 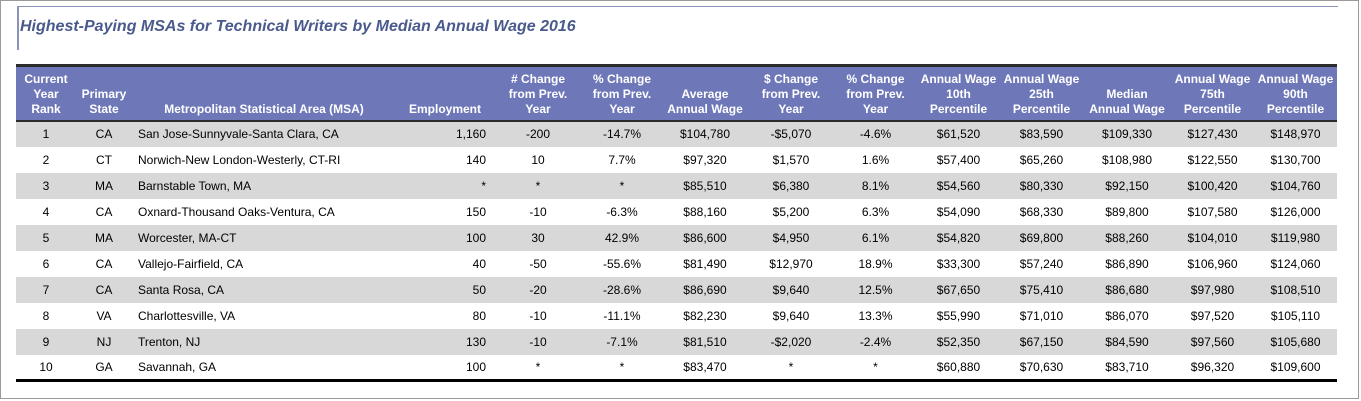 I want to click on cell-wage-pct-change: 1.6%, so click(x=875, y=159).